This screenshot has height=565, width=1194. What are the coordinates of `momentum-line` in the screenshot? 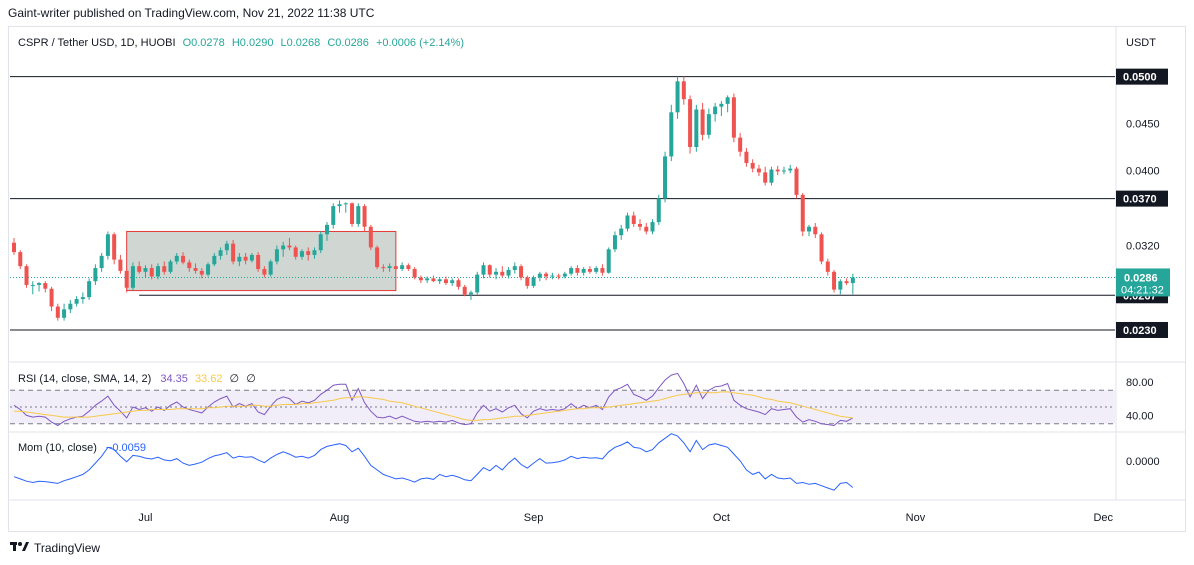 It's located at (433, 462).